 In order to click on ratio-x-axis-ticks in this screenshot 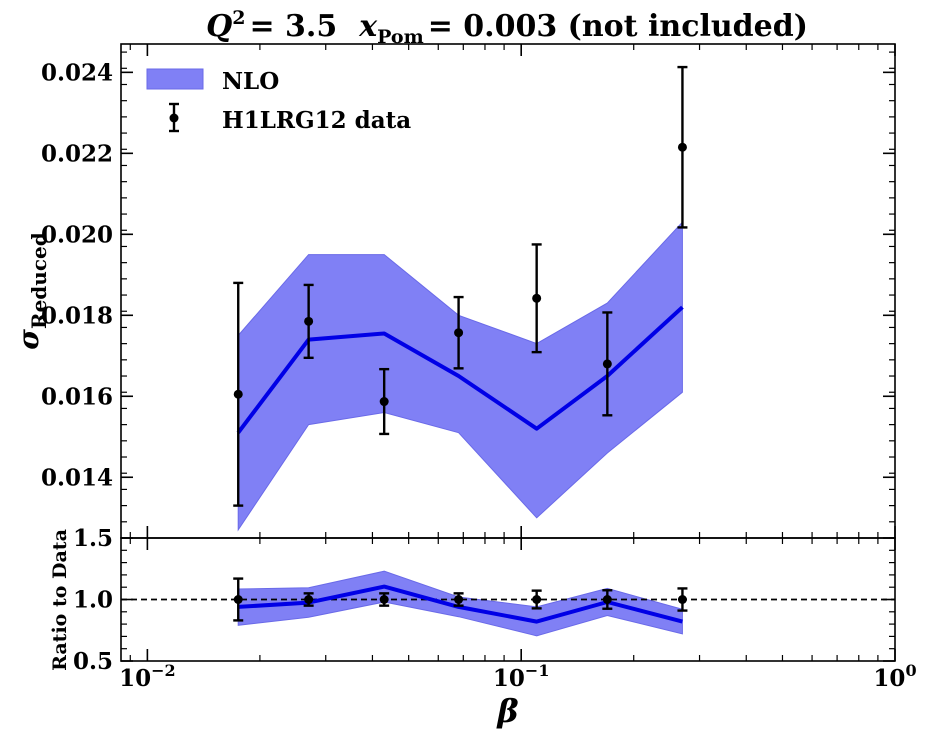, I will do `click(512, 599)`.